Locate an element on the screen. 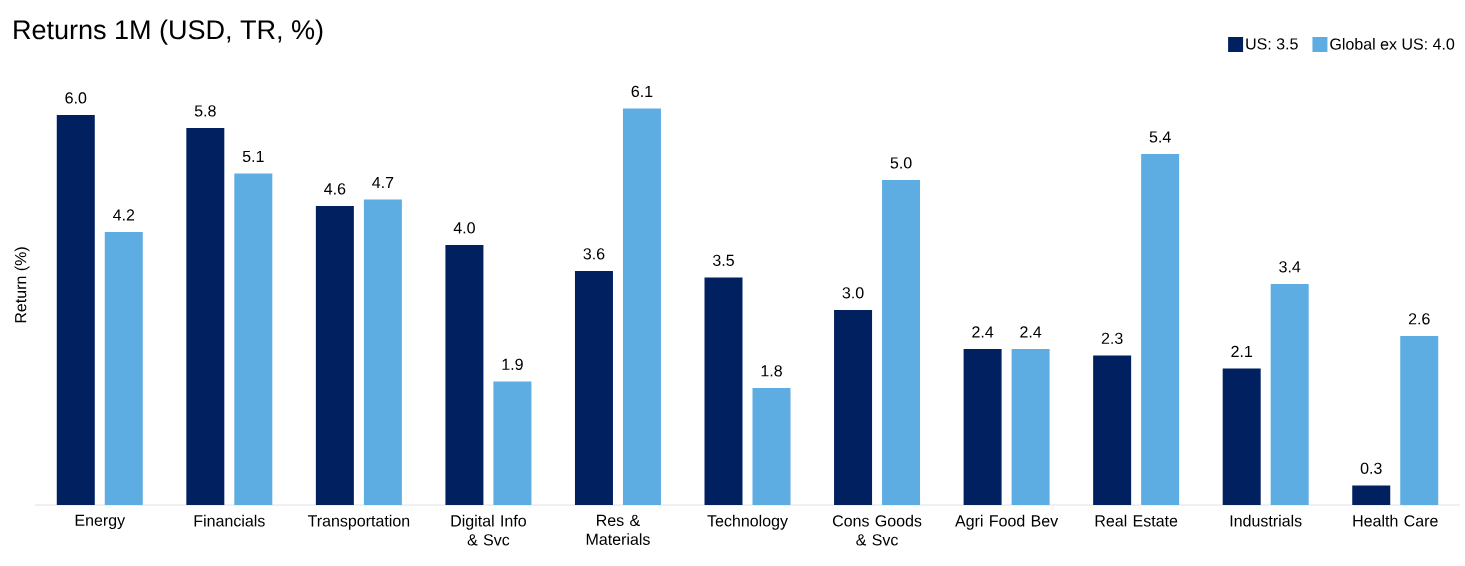 The width and height of the screenshot is (1465, 566). x-tick-label: Industrials is located at coordinates (1266, 520).